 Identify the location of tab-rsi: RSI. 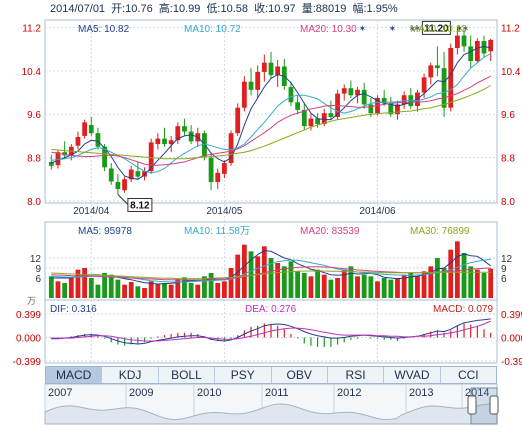
(356, 375).